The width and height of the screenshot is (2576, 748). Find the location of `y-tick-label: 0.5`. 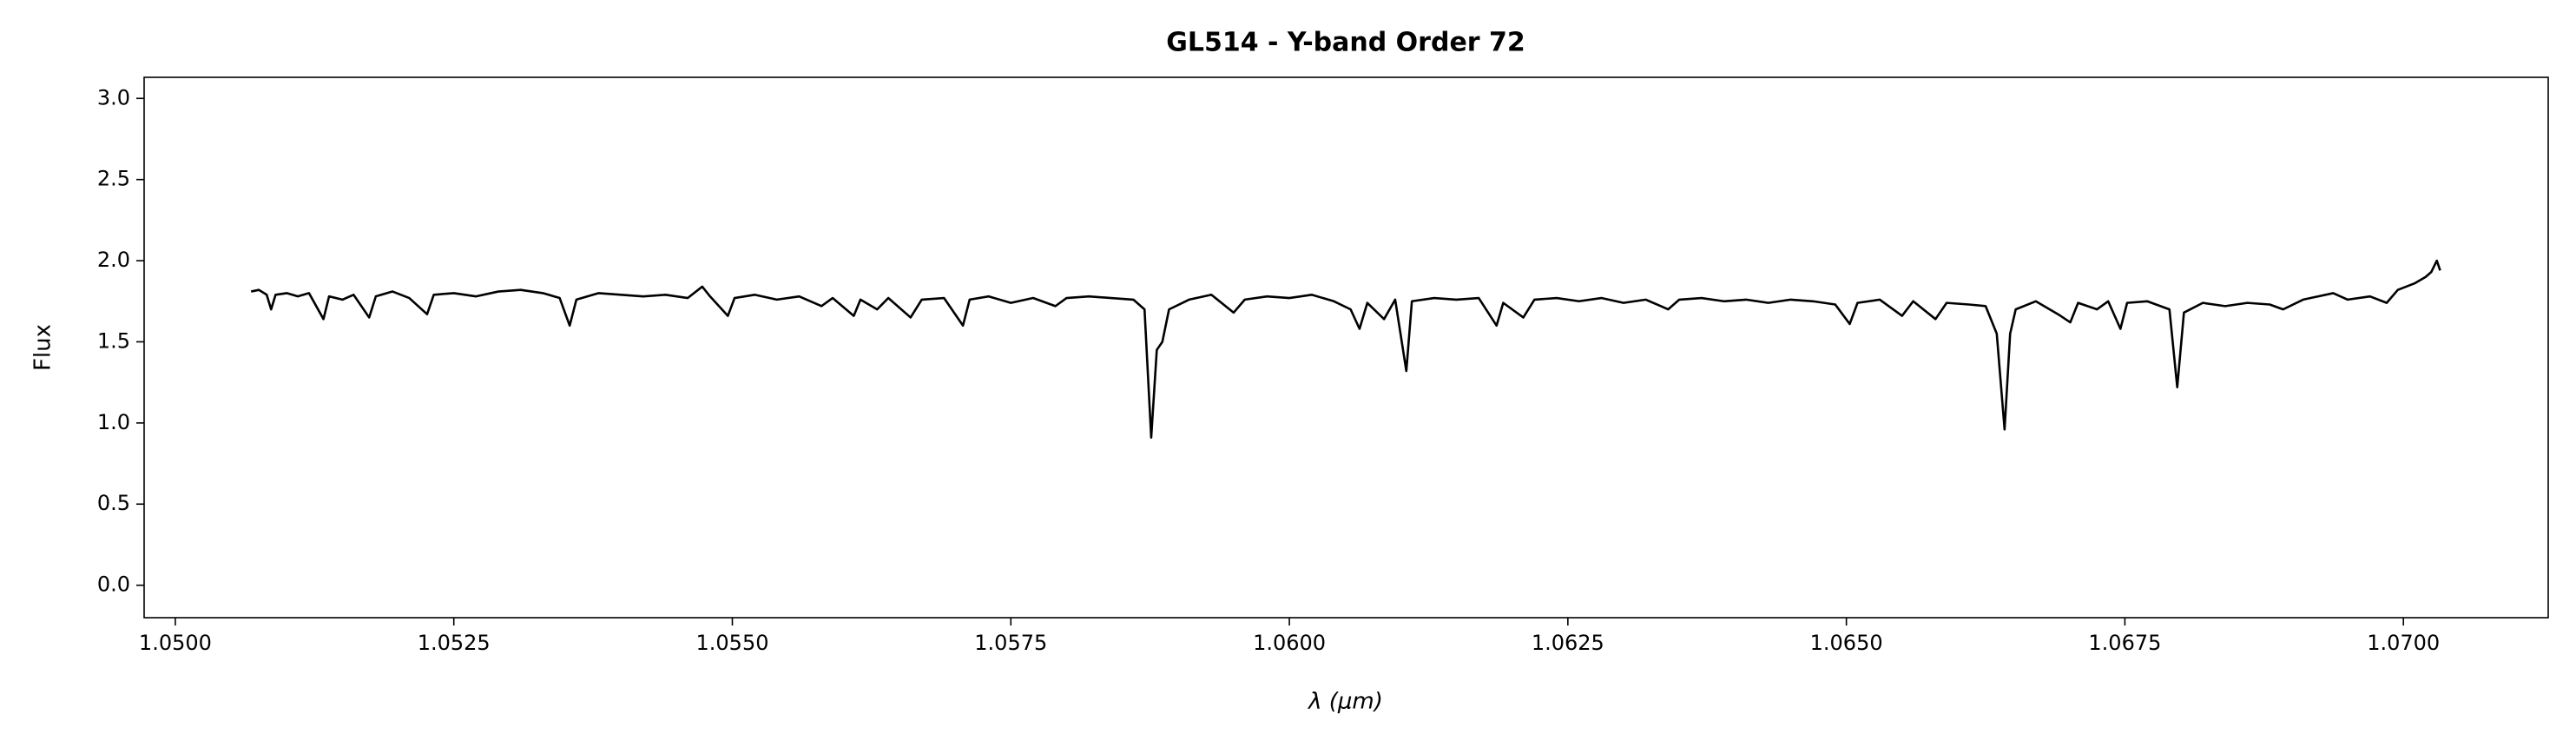

y-tick-label: 0.5 is located at coordinates (113, 503).